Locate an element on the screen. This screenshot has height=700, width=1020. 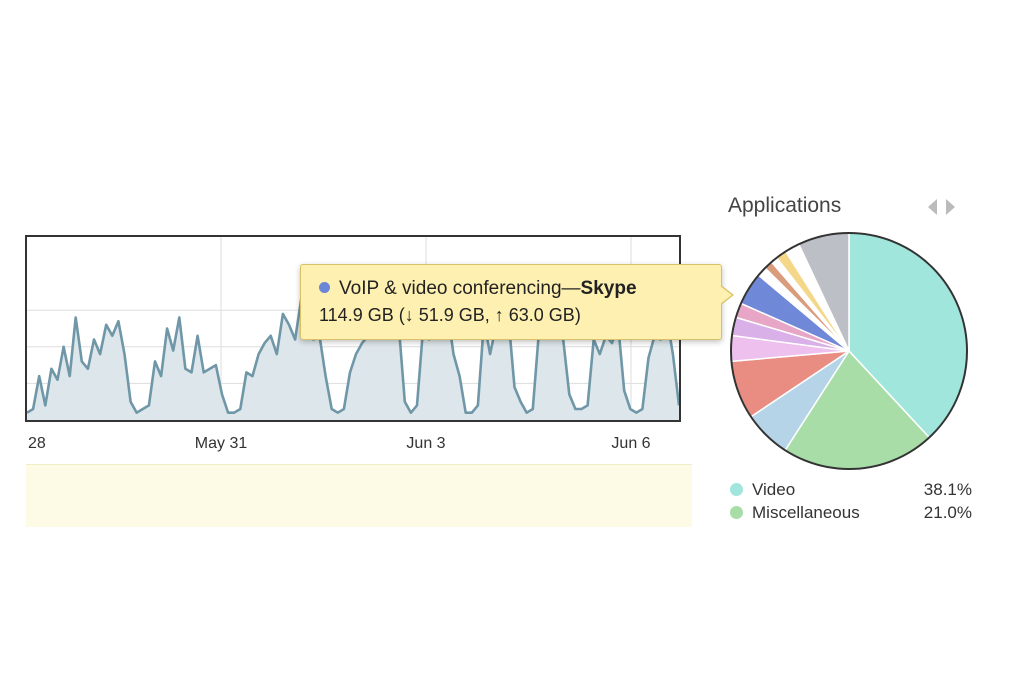
applications-legend: Video 38.1% Miscellaneous 21.0% is located at coordinates (850, 503).